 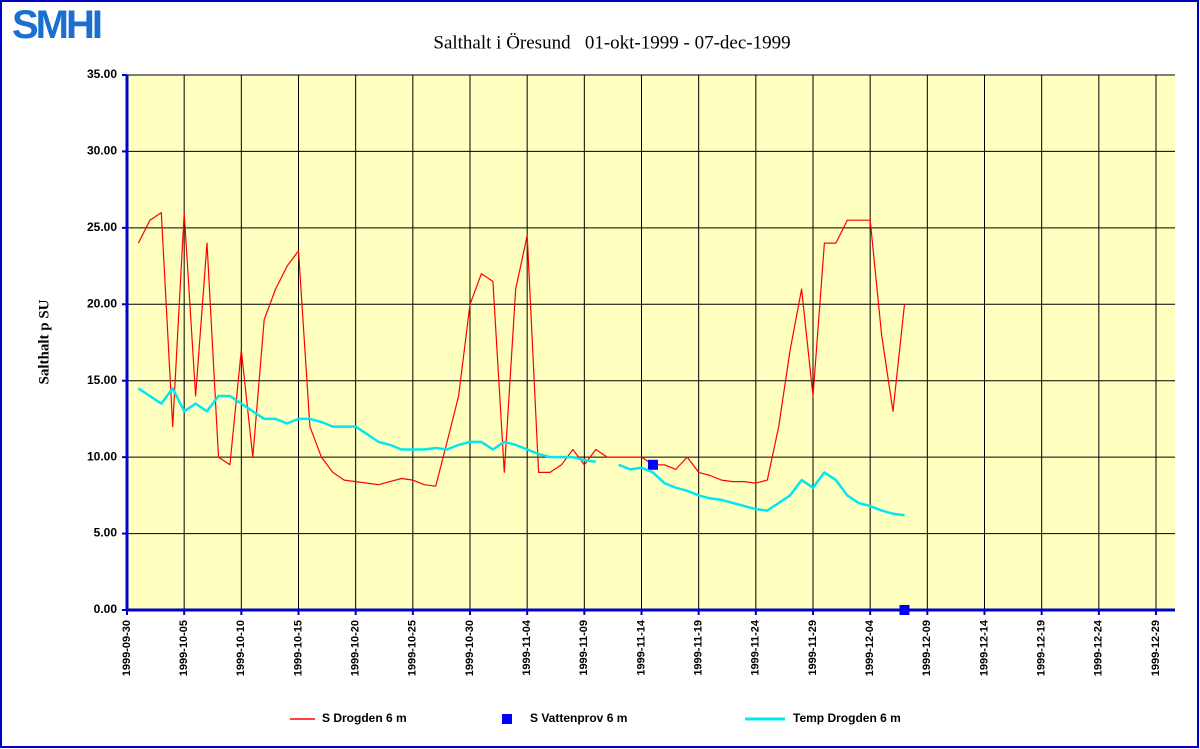 I want to click on x-tick-label: 1999-10-15, so click(x=298, y=648).